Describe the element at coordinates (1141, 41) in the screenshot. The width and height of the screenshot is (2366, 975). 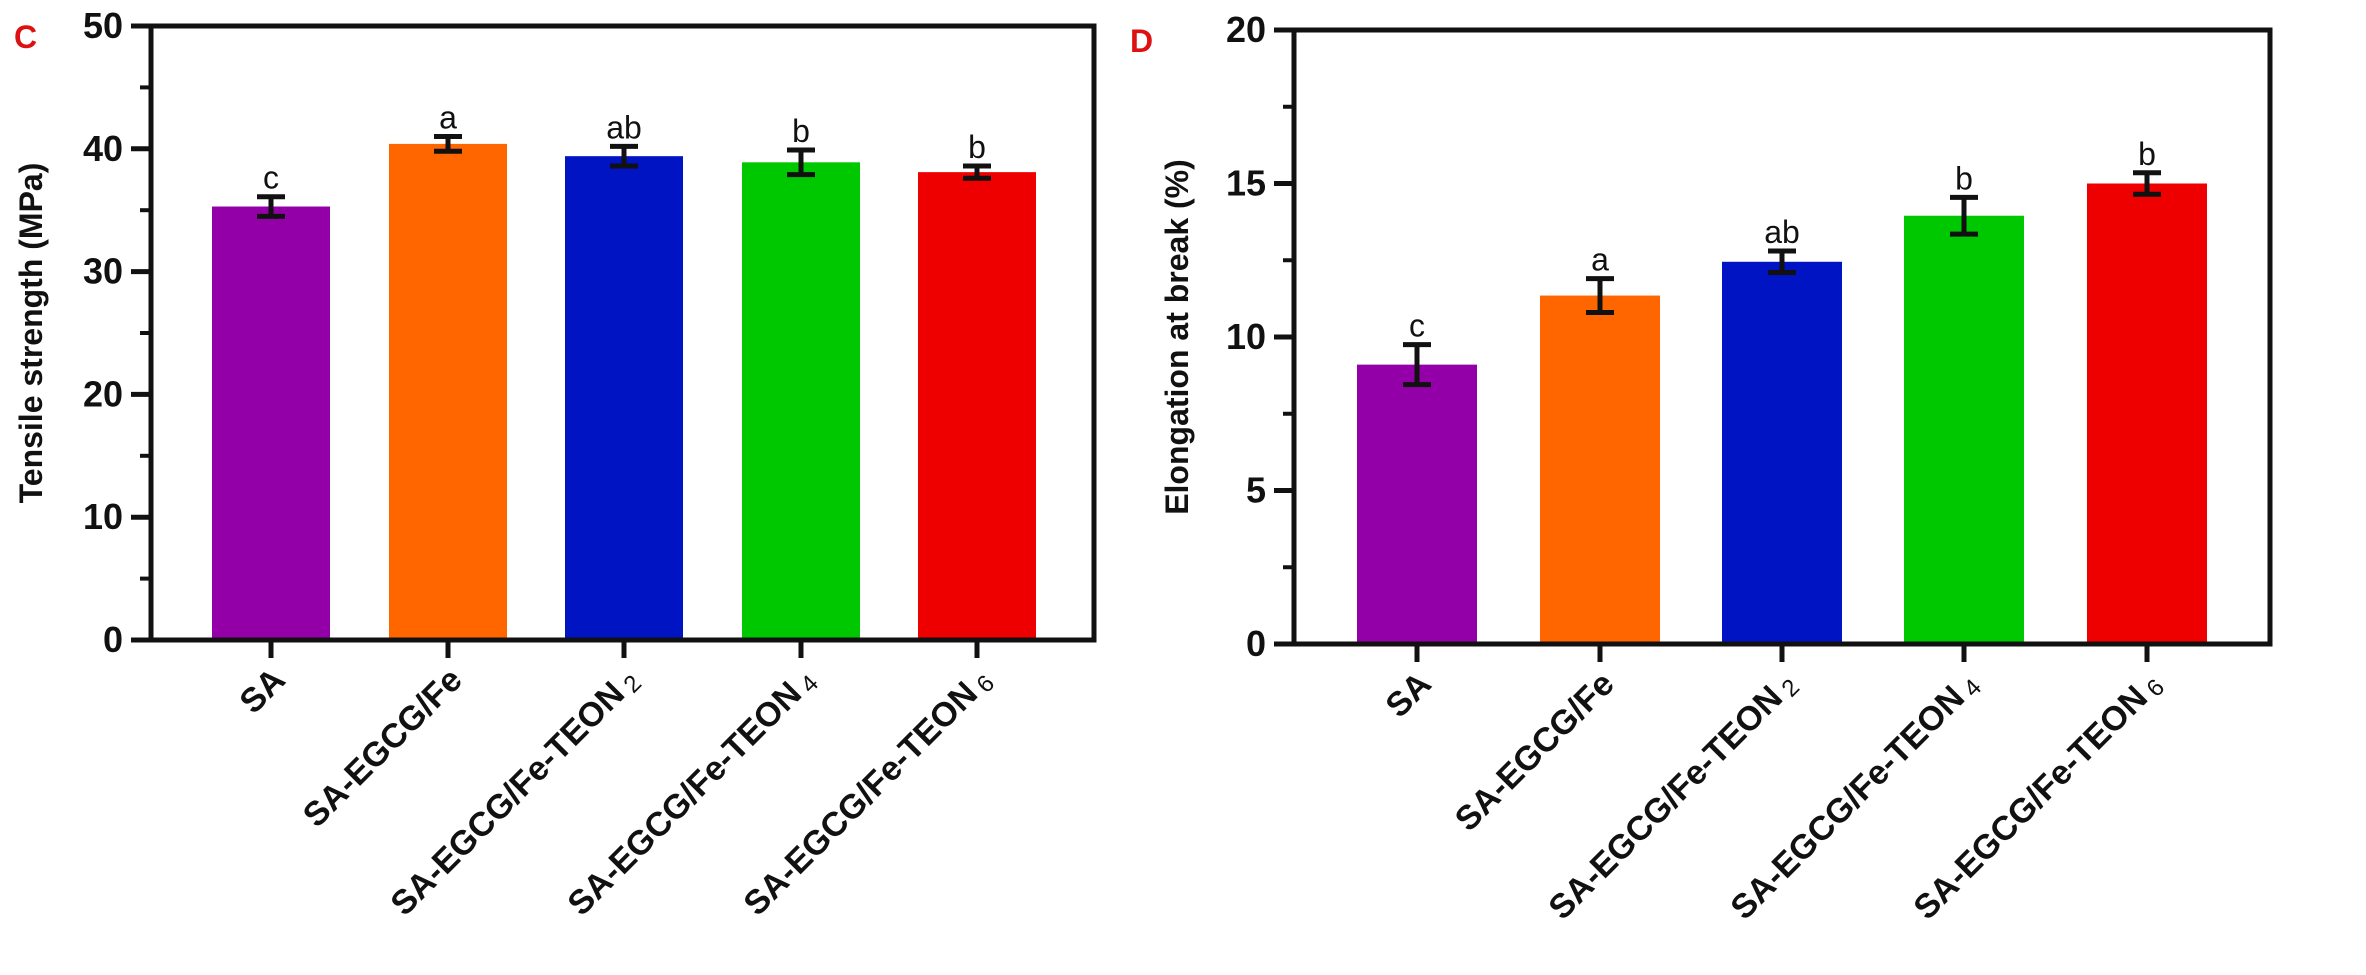
I see `panel-label: D` at that location.